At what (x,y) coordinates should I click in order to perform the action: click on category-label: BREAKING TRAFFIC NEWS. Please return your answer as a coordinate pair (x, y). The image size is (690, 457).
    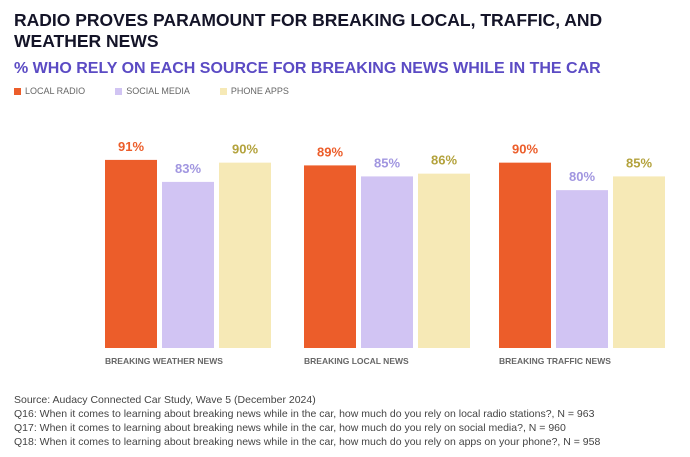
    Looking at the image, I should click on (555, 361).